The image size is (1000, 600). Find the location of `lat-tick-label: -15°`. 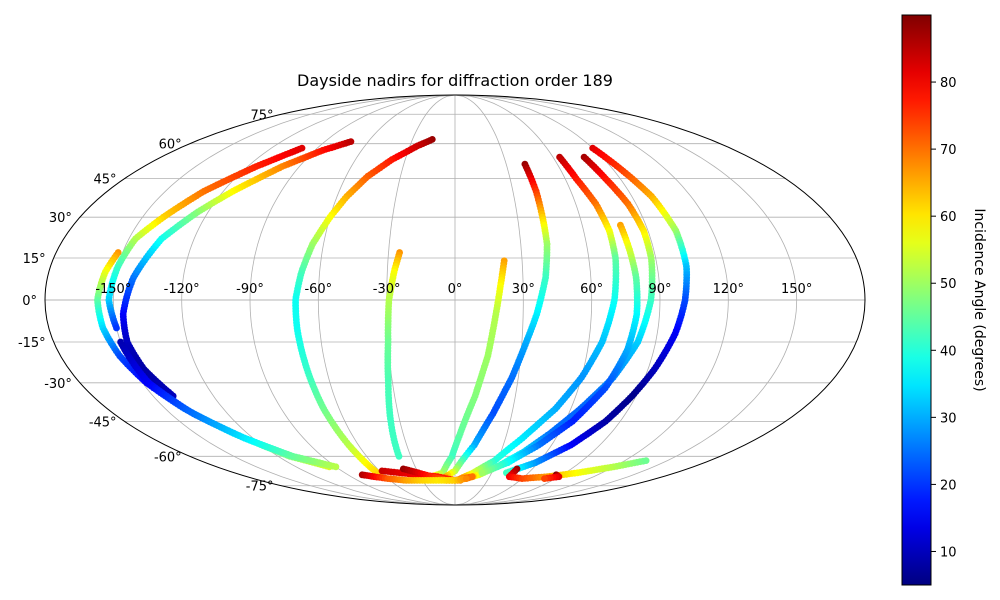

lat-tick-label: -15° is located at coordinates (32, 343).